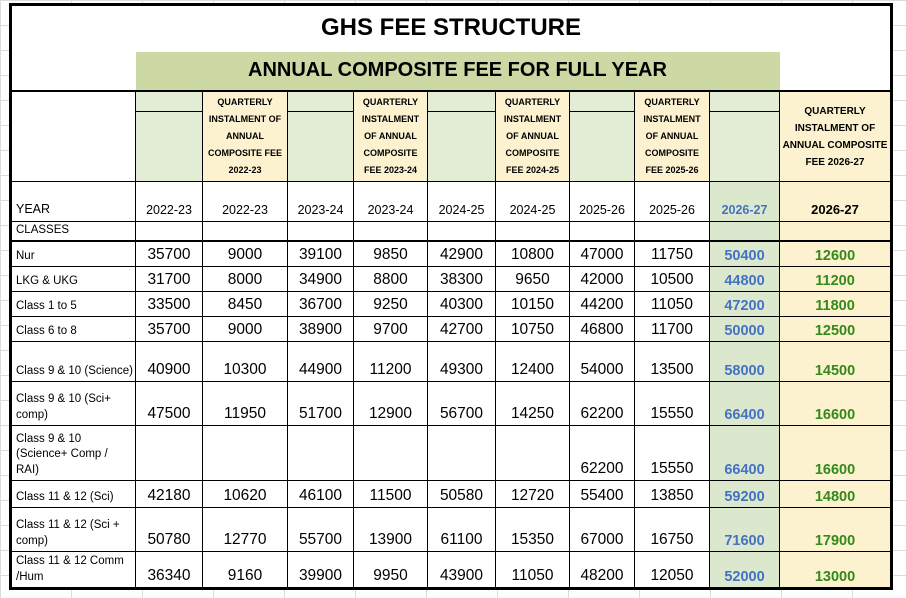 The image size is (906, 598). I want to click on fee-value-cell: 11800, so click(835, 303).